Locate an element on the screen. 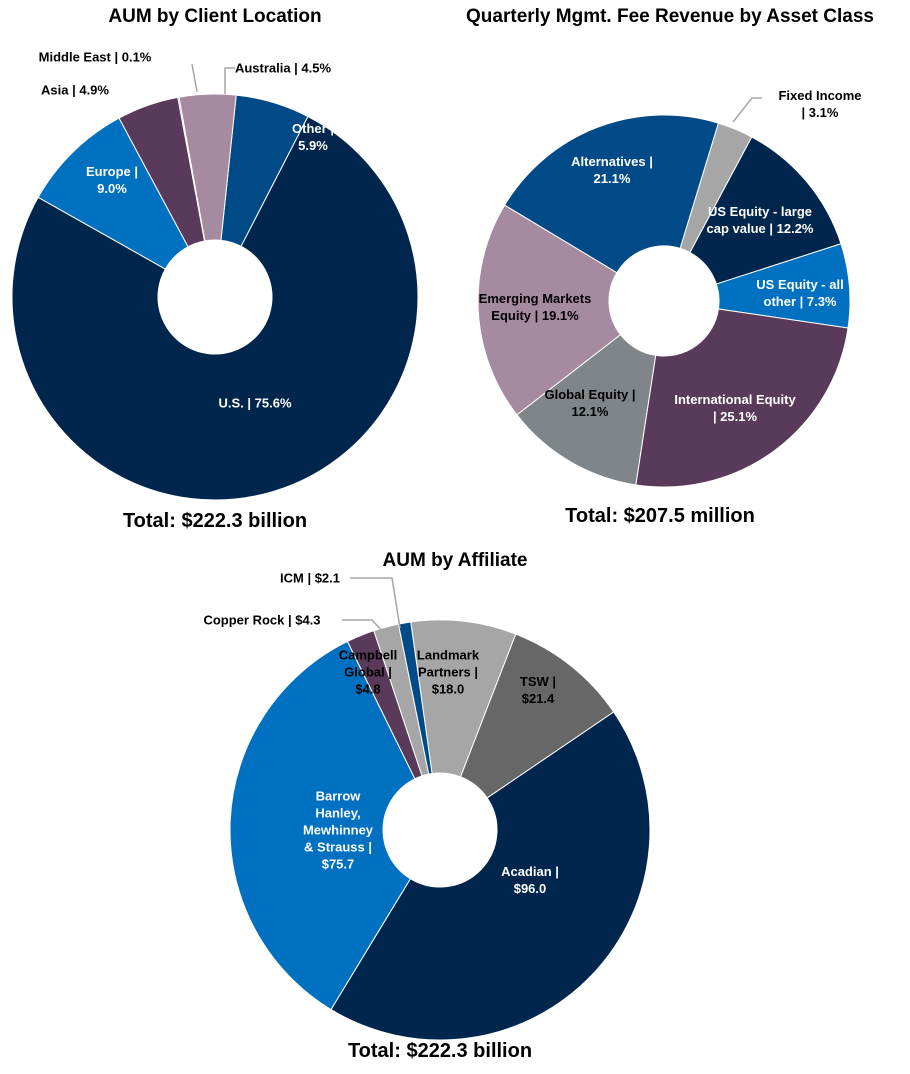 Image resolution: width=910 pixels, height=1074 pixels. data-label: Global Equity | 12.1% is located at coordinates (590, 403).